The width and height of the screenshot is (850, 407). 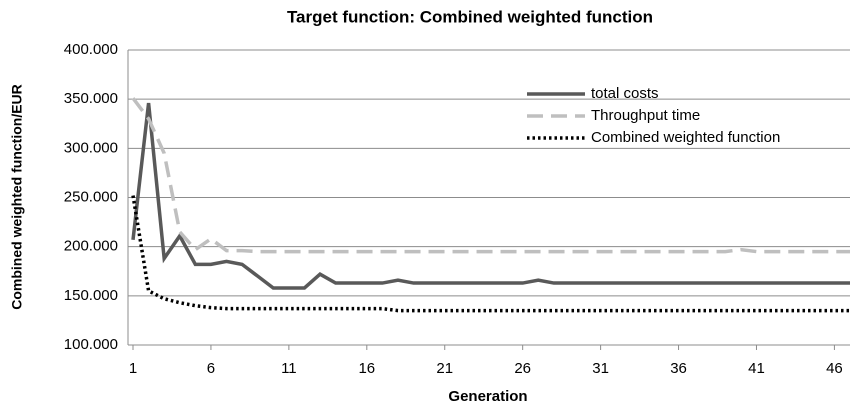 I want to click on x-tick-label: 11, so click(x=289, y=368).